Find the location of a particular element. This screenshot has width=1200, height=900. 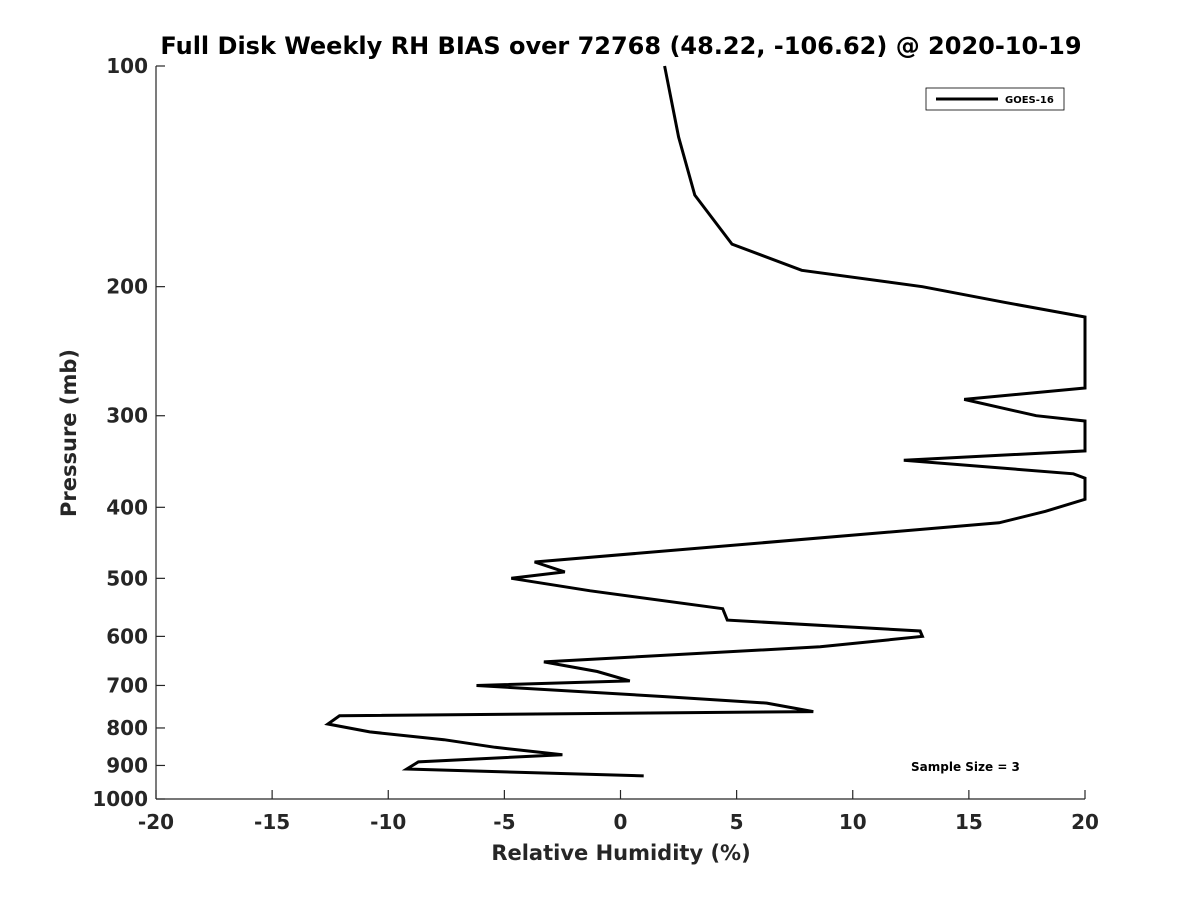

y-axis-label: Pressure (mb) is located at coordinates (69, 433).